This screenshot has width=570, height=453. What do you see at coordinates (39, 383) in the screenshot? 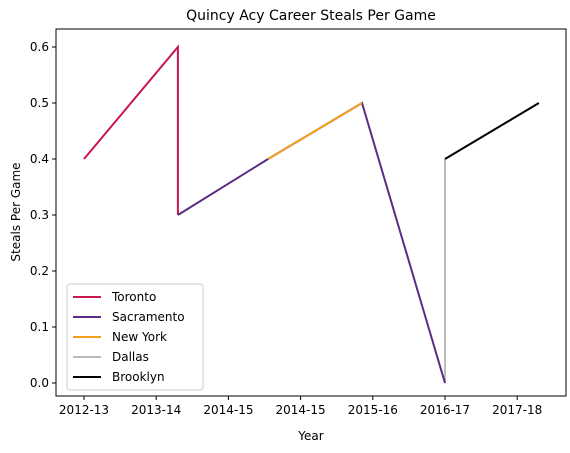
I see `y-tick-label: 0.0` at bounding box center [39, 383].